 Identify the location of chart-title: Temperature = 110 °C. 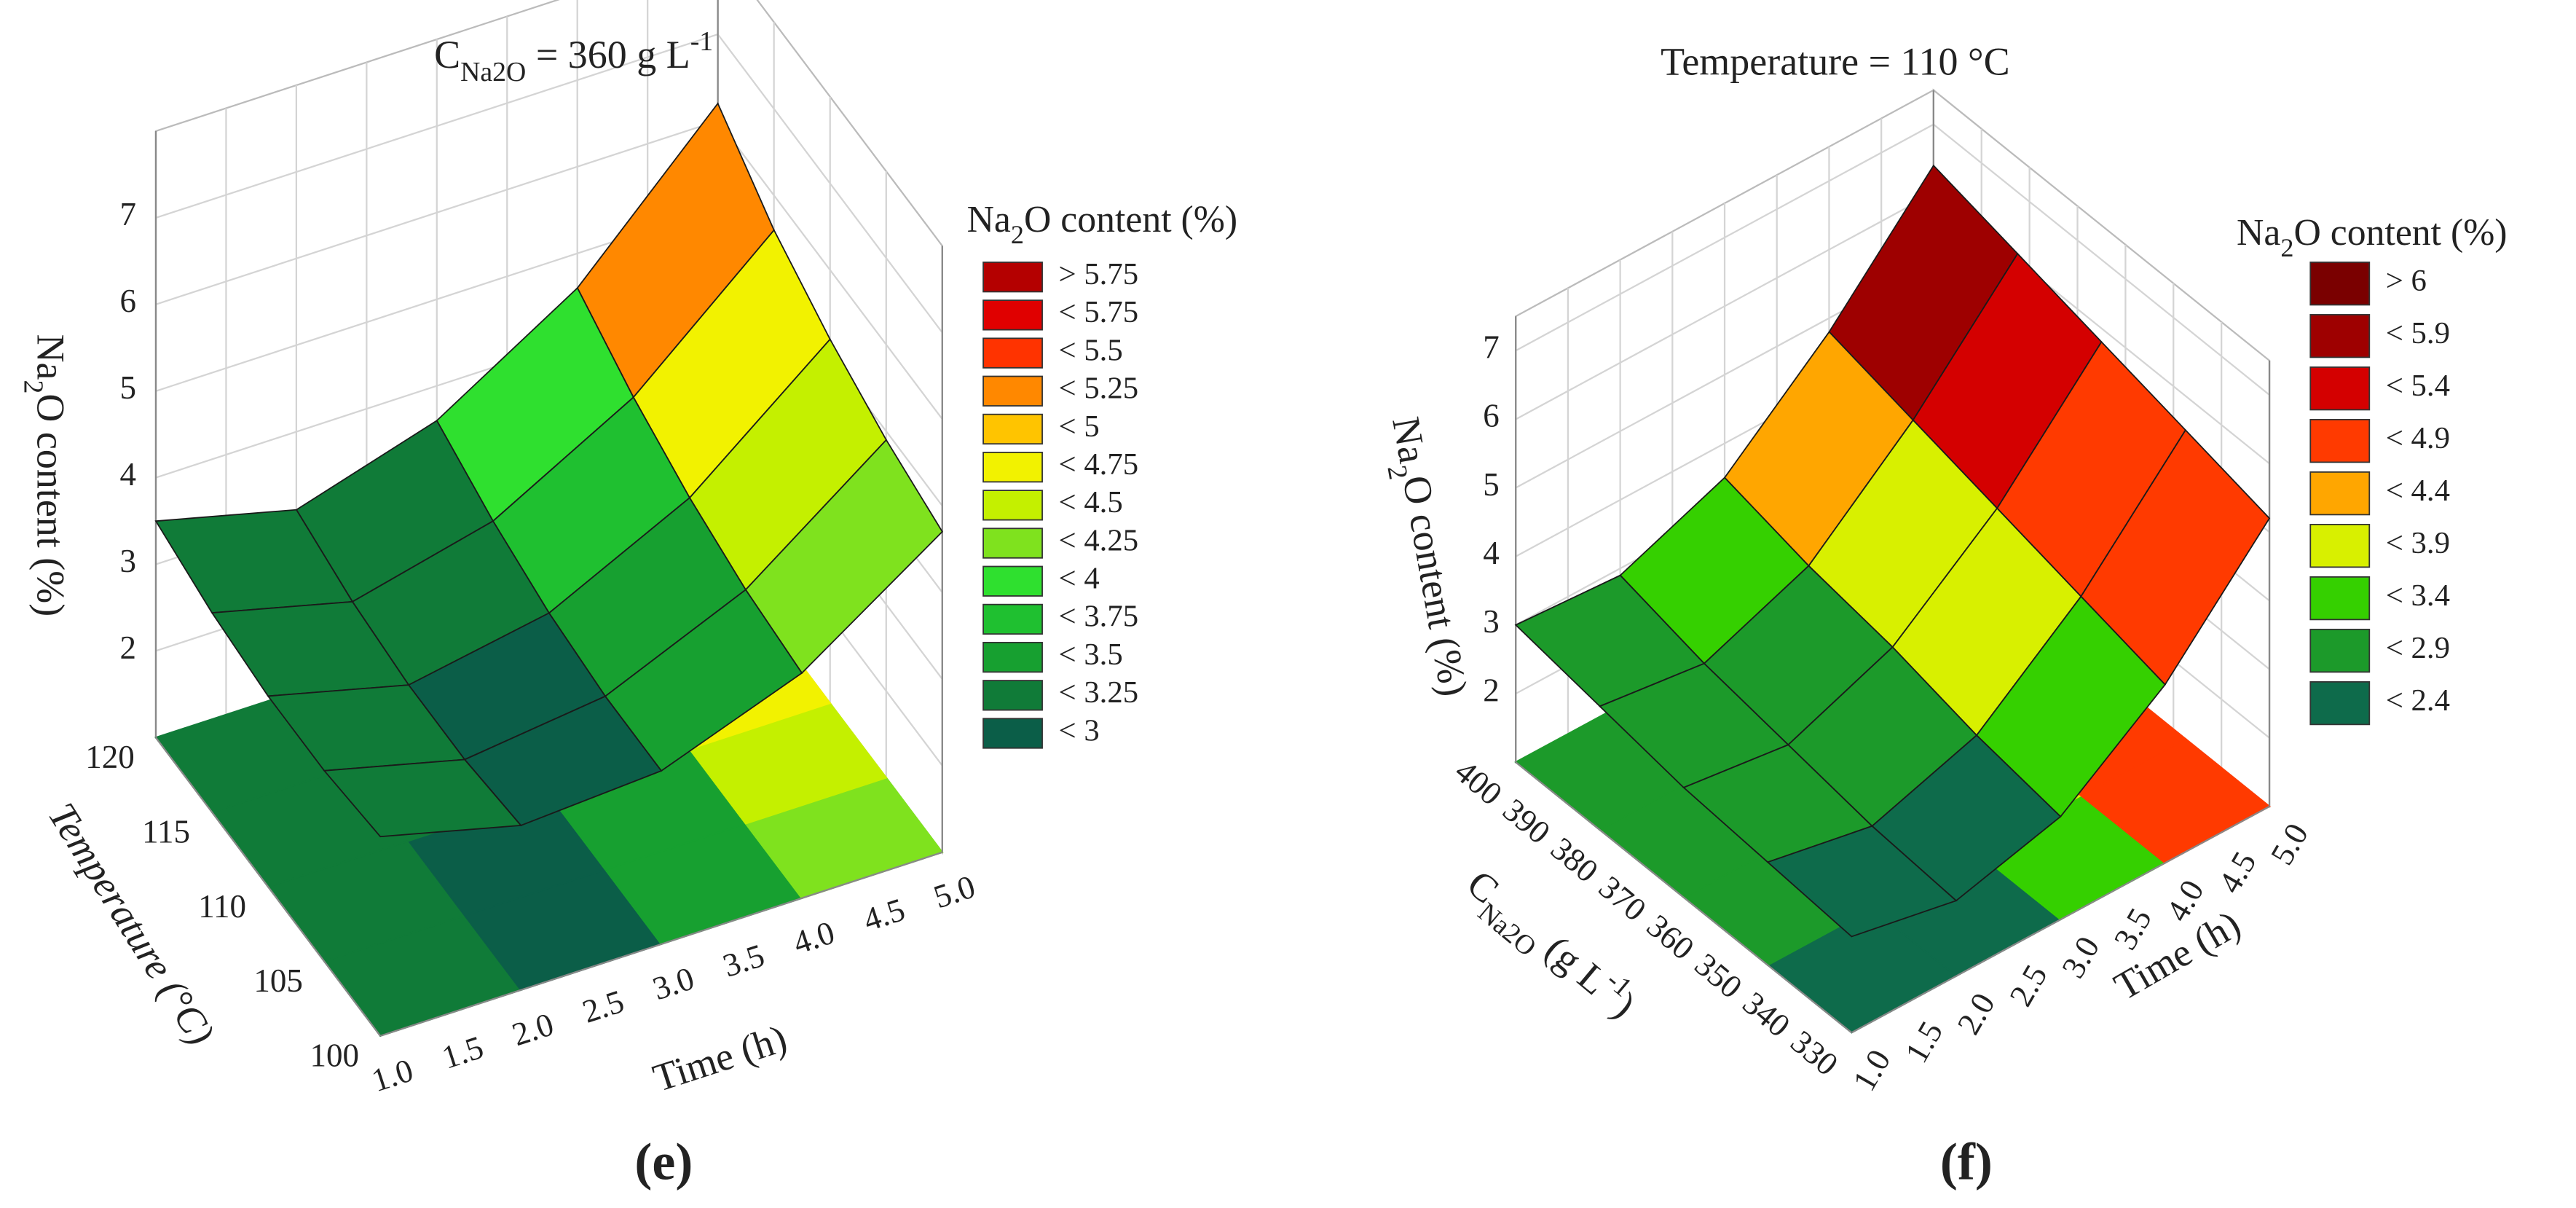
(1835, 61).